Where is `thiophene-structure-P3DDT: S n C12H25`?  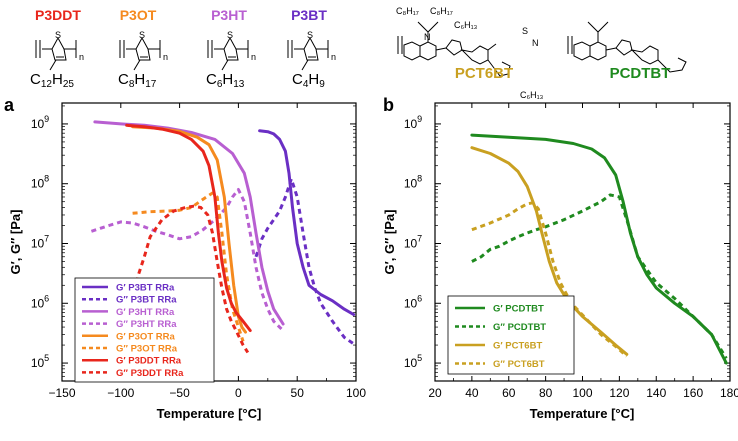 thiophene-structure-P3DDT: S n C12H25 is located at coordinates (57, 60).